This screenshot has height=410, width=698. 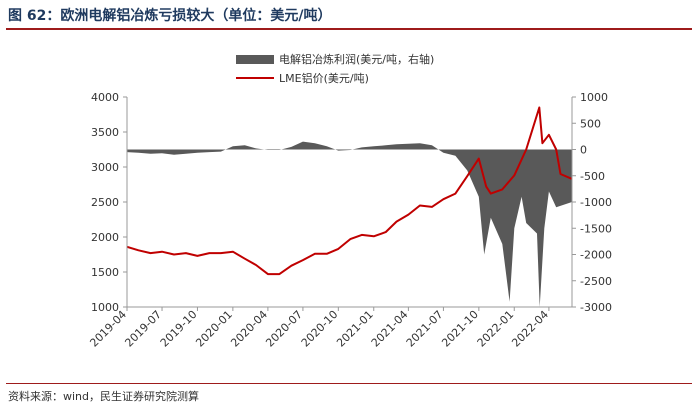 What do you see at coordinates (249, 329) in the screenshot?
I see `x-tick-label: 2020-04` at bounding box center [249, 329].